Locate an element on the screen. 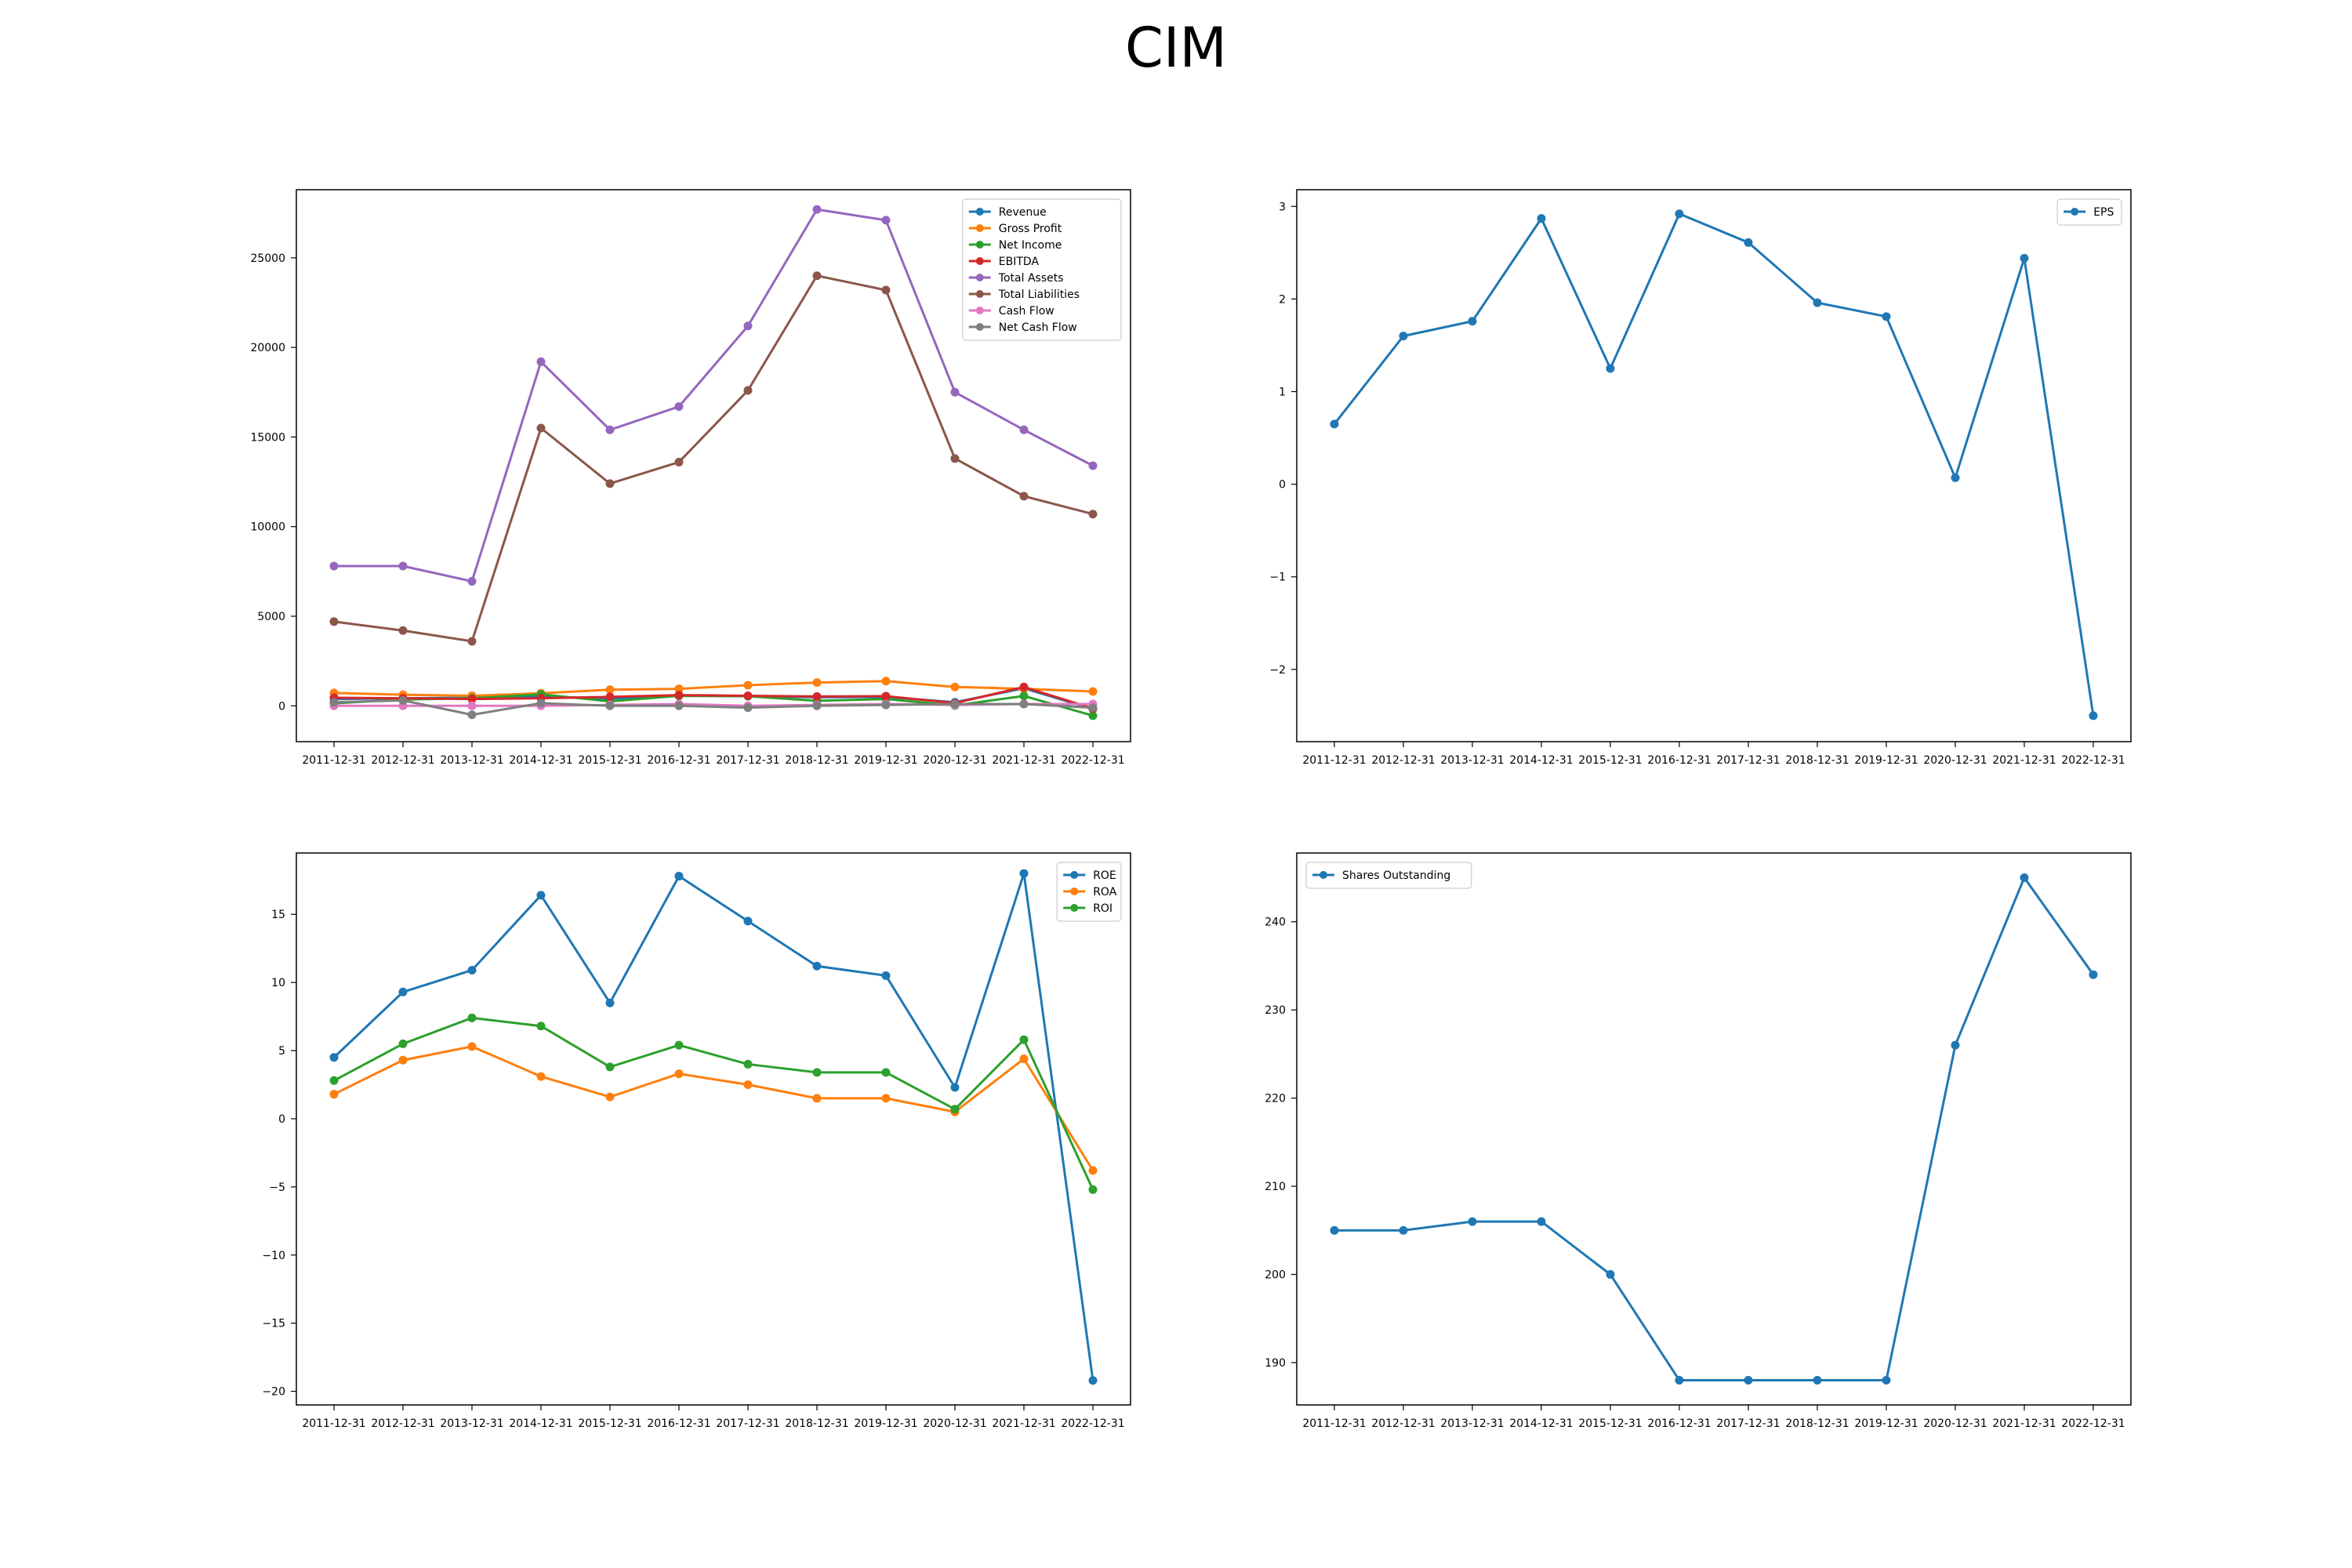 The width and height of the screenshot is (2352, 1568). y-tick-label: 3 is located at coordinates (1282, 207).